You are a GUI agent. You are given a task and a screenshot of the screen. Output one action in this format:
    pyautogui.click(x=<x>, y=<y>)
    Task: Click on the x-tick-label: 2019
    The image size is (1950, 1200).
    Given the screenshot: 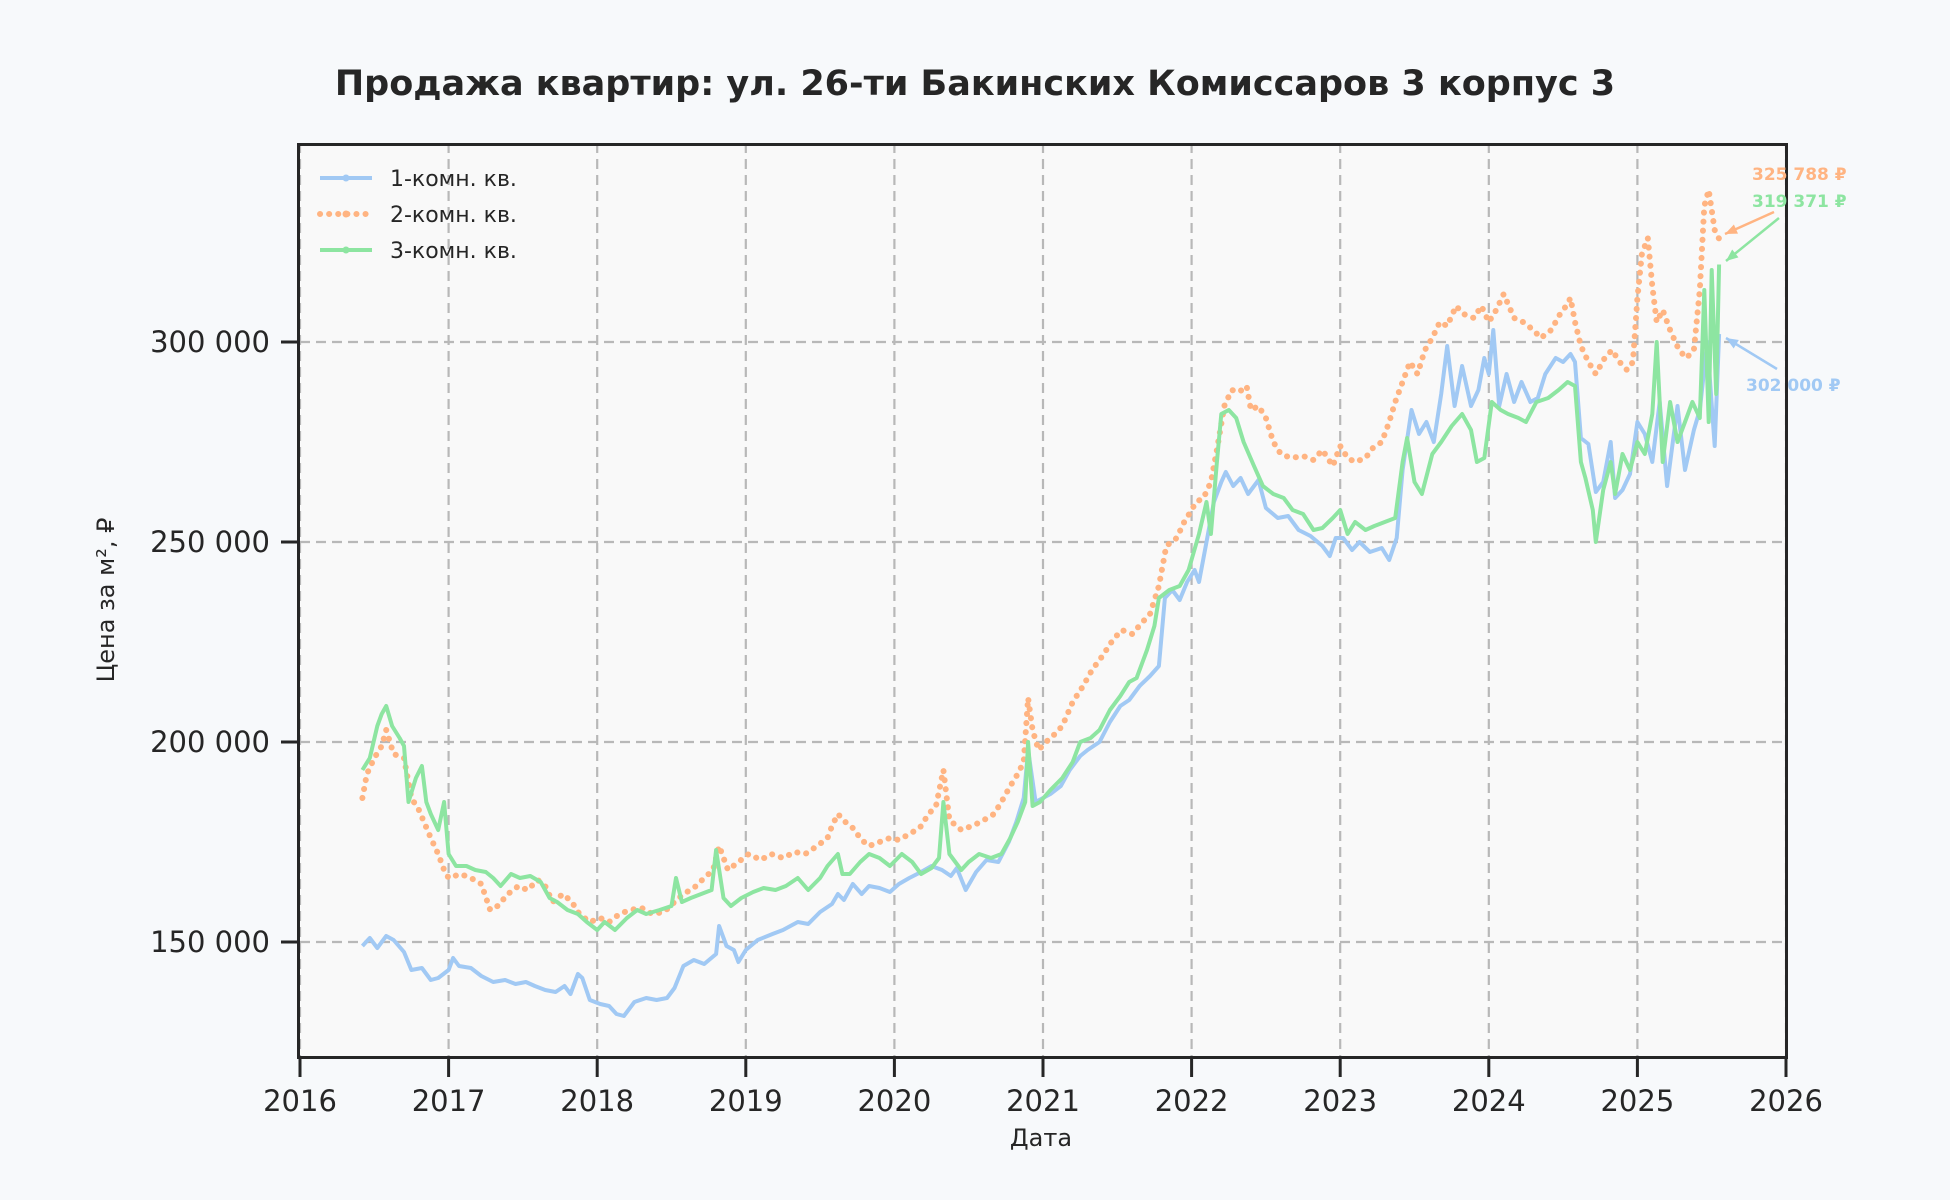 What is the action you would take?
    pyautogui.click(x=746, y=1101)
    